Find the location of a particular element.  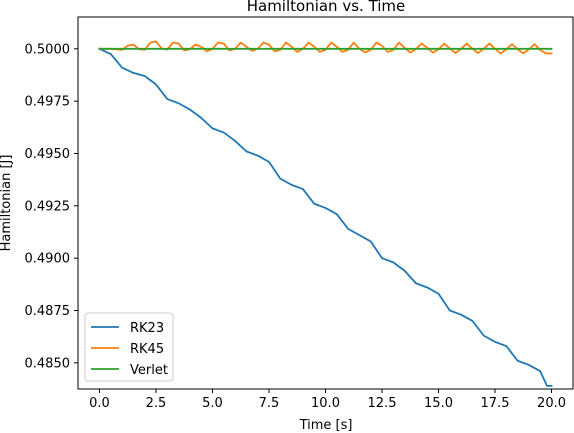

x-tick-label: 17.5 is located at coordinates (495, 403).